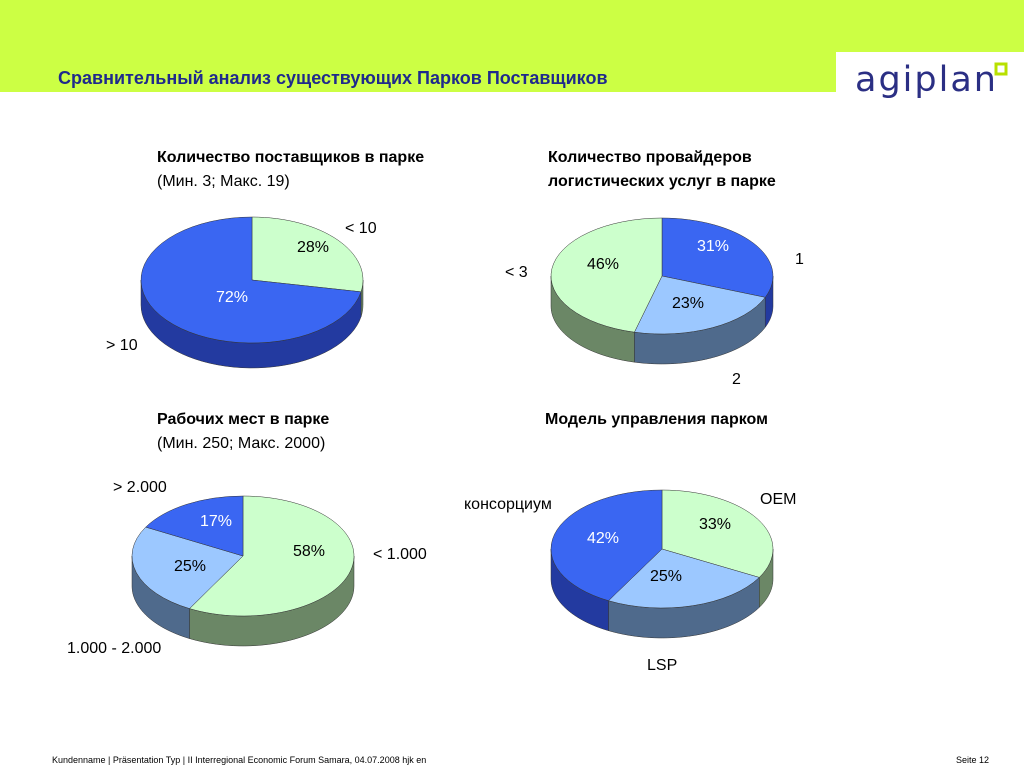 The height and width of the screenshot is (768, 1024). Describe the element at coordinates (736, 379) in the screenshot. I see `chart-2-label-2: 2` at that location.